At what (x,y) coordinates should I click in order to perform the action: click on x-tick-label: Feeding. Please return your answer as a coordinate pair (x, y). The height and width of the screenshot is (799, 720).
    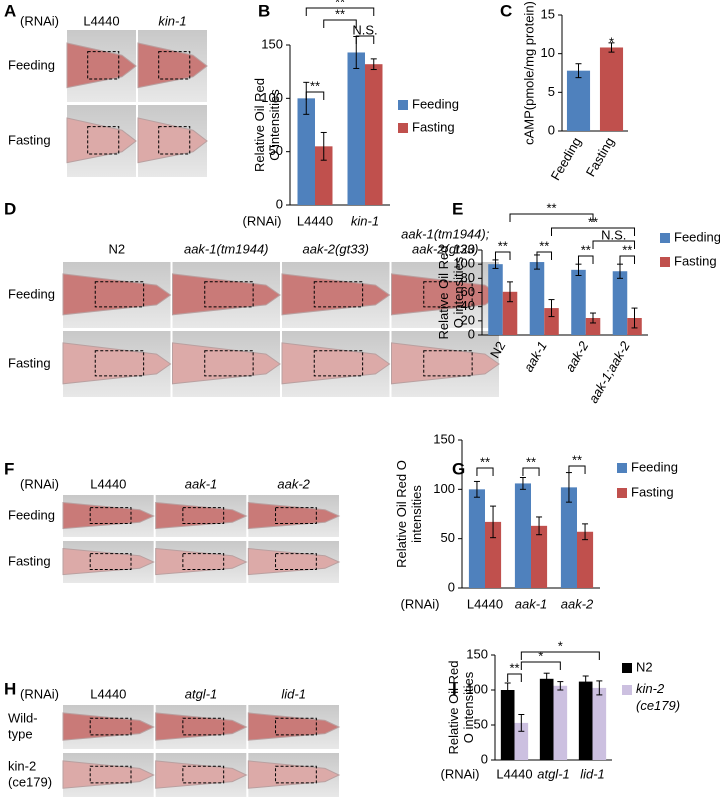
    Looking at the image, I should click on (566, 159).